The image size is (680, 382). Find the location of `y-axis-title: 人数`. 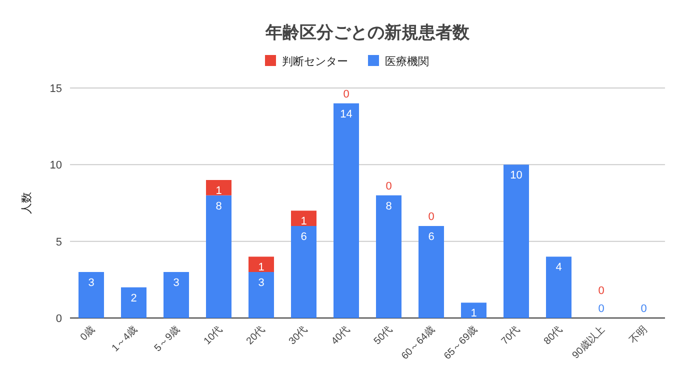

y-axis-title: 人数 is located at coordinates (27, 203).